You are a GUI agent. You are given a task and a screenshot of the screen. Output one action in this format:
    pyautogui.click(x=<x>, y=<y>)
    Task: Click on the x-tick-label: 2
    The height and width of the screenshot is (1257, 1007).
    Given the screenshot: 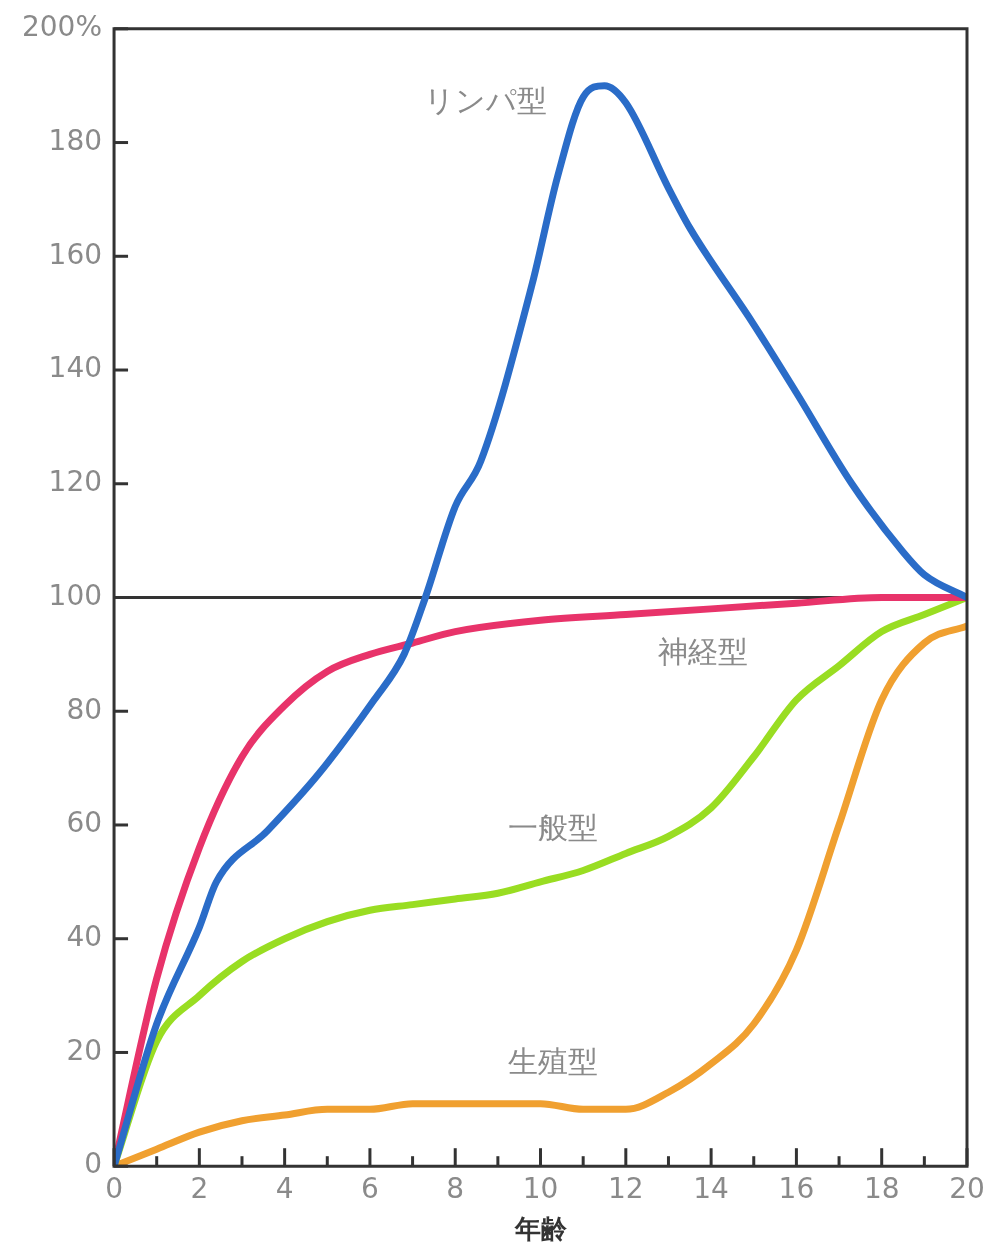 What is the action you would take?
    pyautogui.click(x=199, y=1189)
    